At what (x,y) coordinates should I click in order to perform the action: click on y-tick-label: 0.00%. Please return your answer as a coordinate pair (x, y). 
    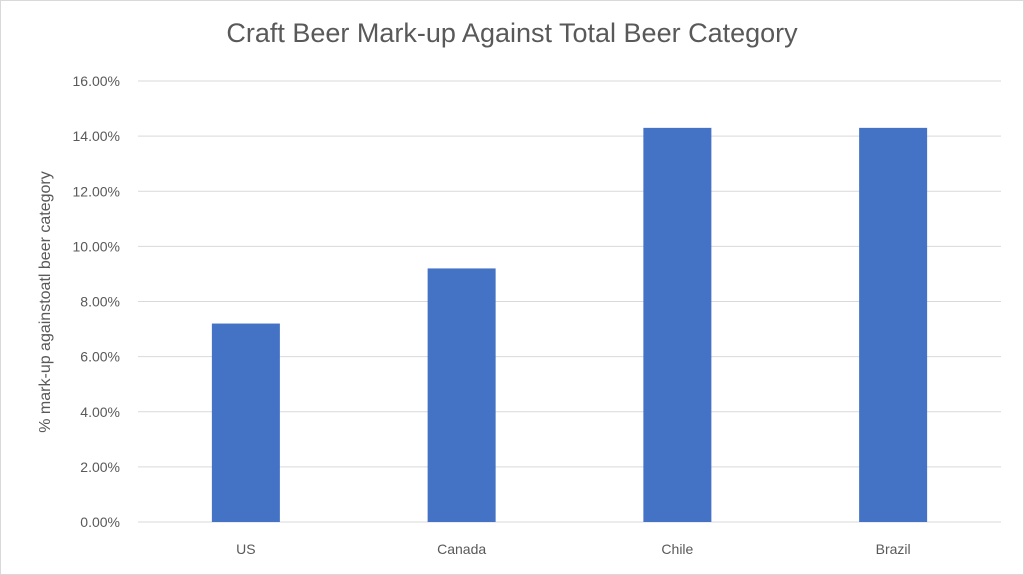
    Looking at the image, I should click on (100, 522).